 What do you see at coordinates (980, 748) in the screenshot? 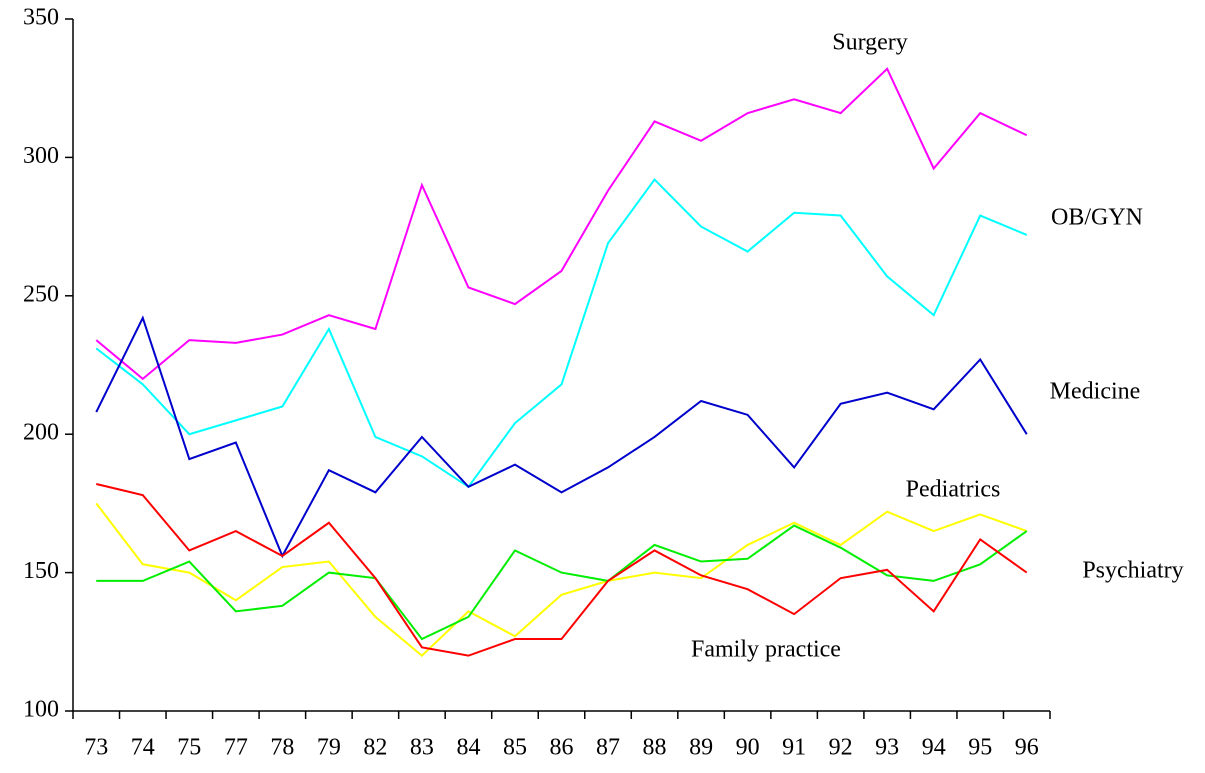
I see `x-tick-label: 95` at bounding box center [980, 748].